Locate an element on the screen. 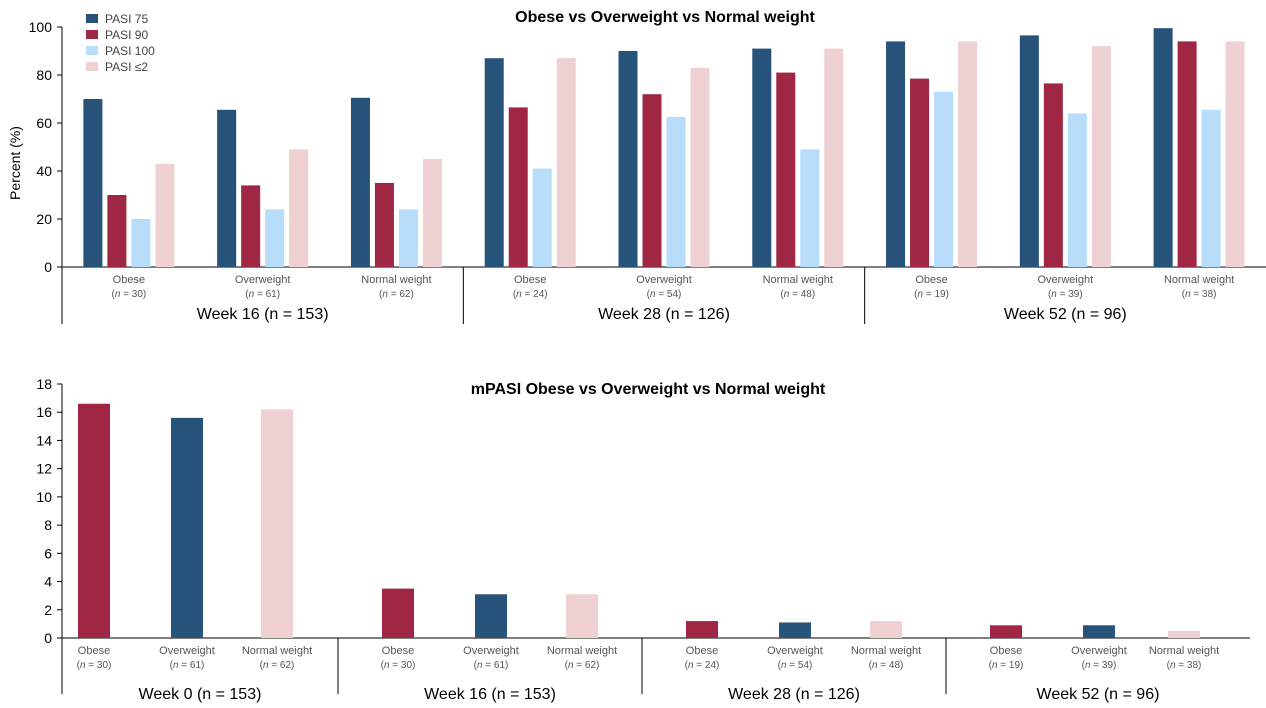  bottom-week-label: Week 0 (n = 153) is located at coordinates (200, 694).